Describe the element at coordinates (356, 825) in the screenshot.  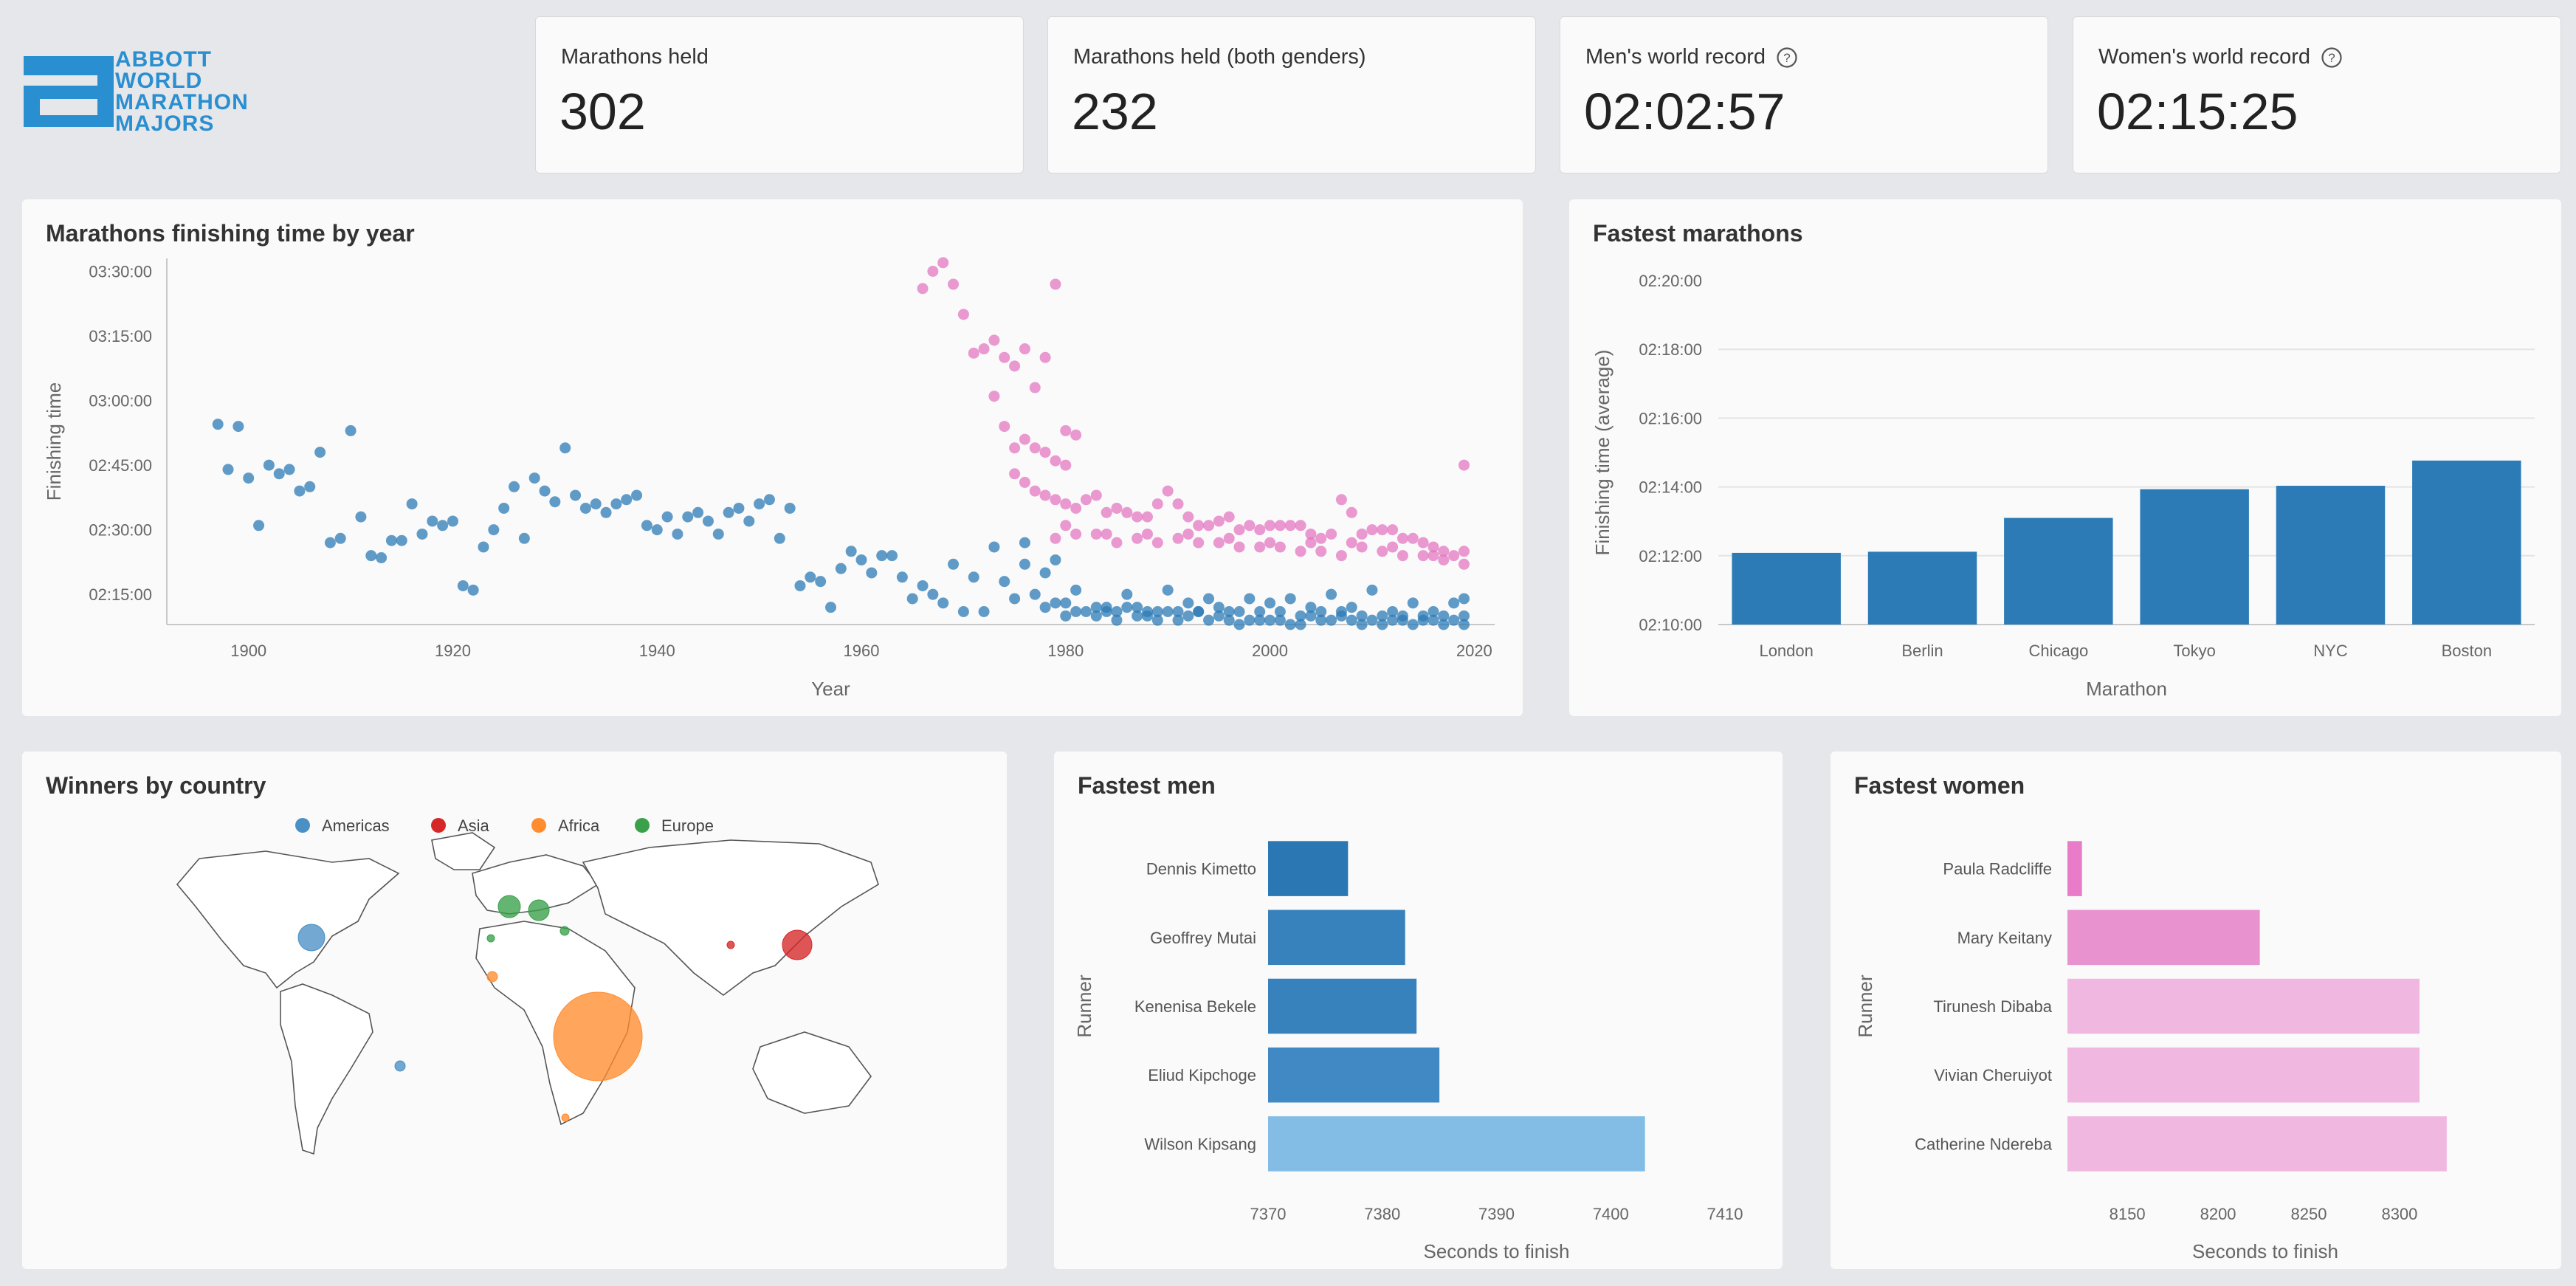
I see `legend-label: Americas` at that location.